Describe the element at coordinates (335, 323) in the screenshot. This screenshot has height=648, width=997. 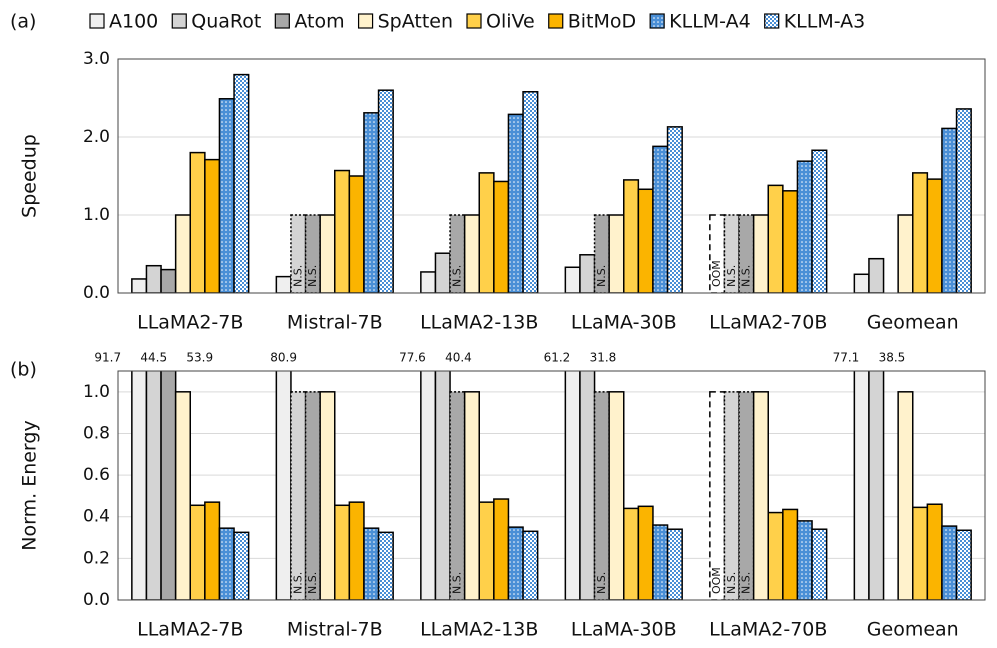
I see `x-tick-label: Mistral-7B` at that location.